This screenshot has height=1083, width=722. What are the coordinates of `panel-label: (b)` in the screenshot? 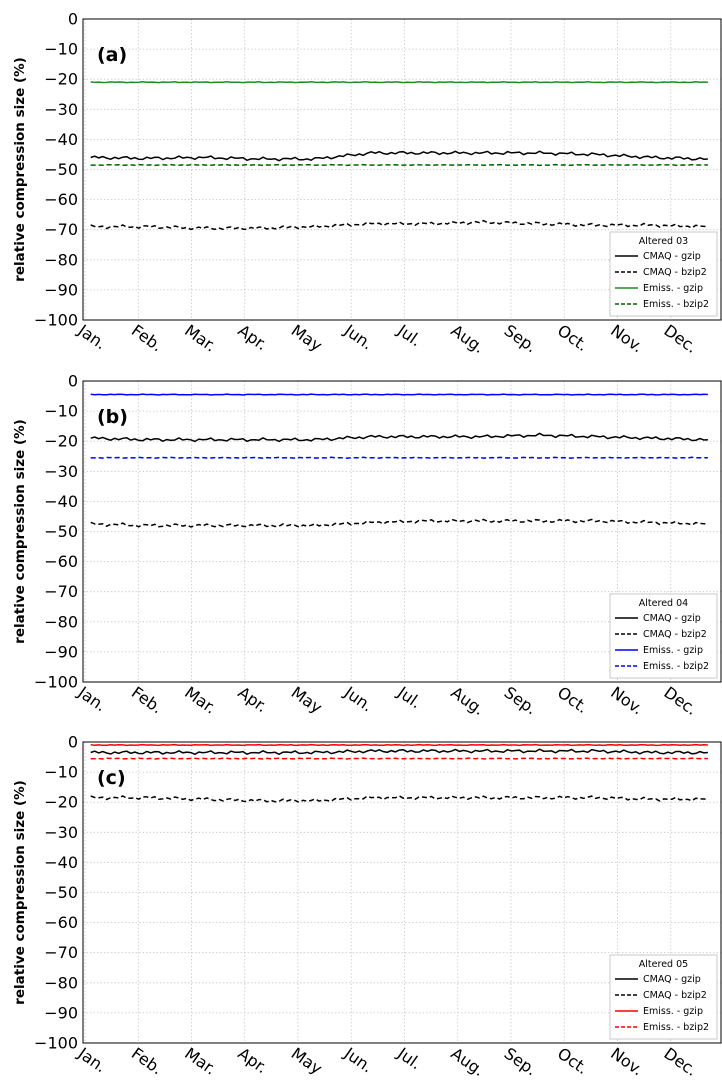 It's located at (112, 417).